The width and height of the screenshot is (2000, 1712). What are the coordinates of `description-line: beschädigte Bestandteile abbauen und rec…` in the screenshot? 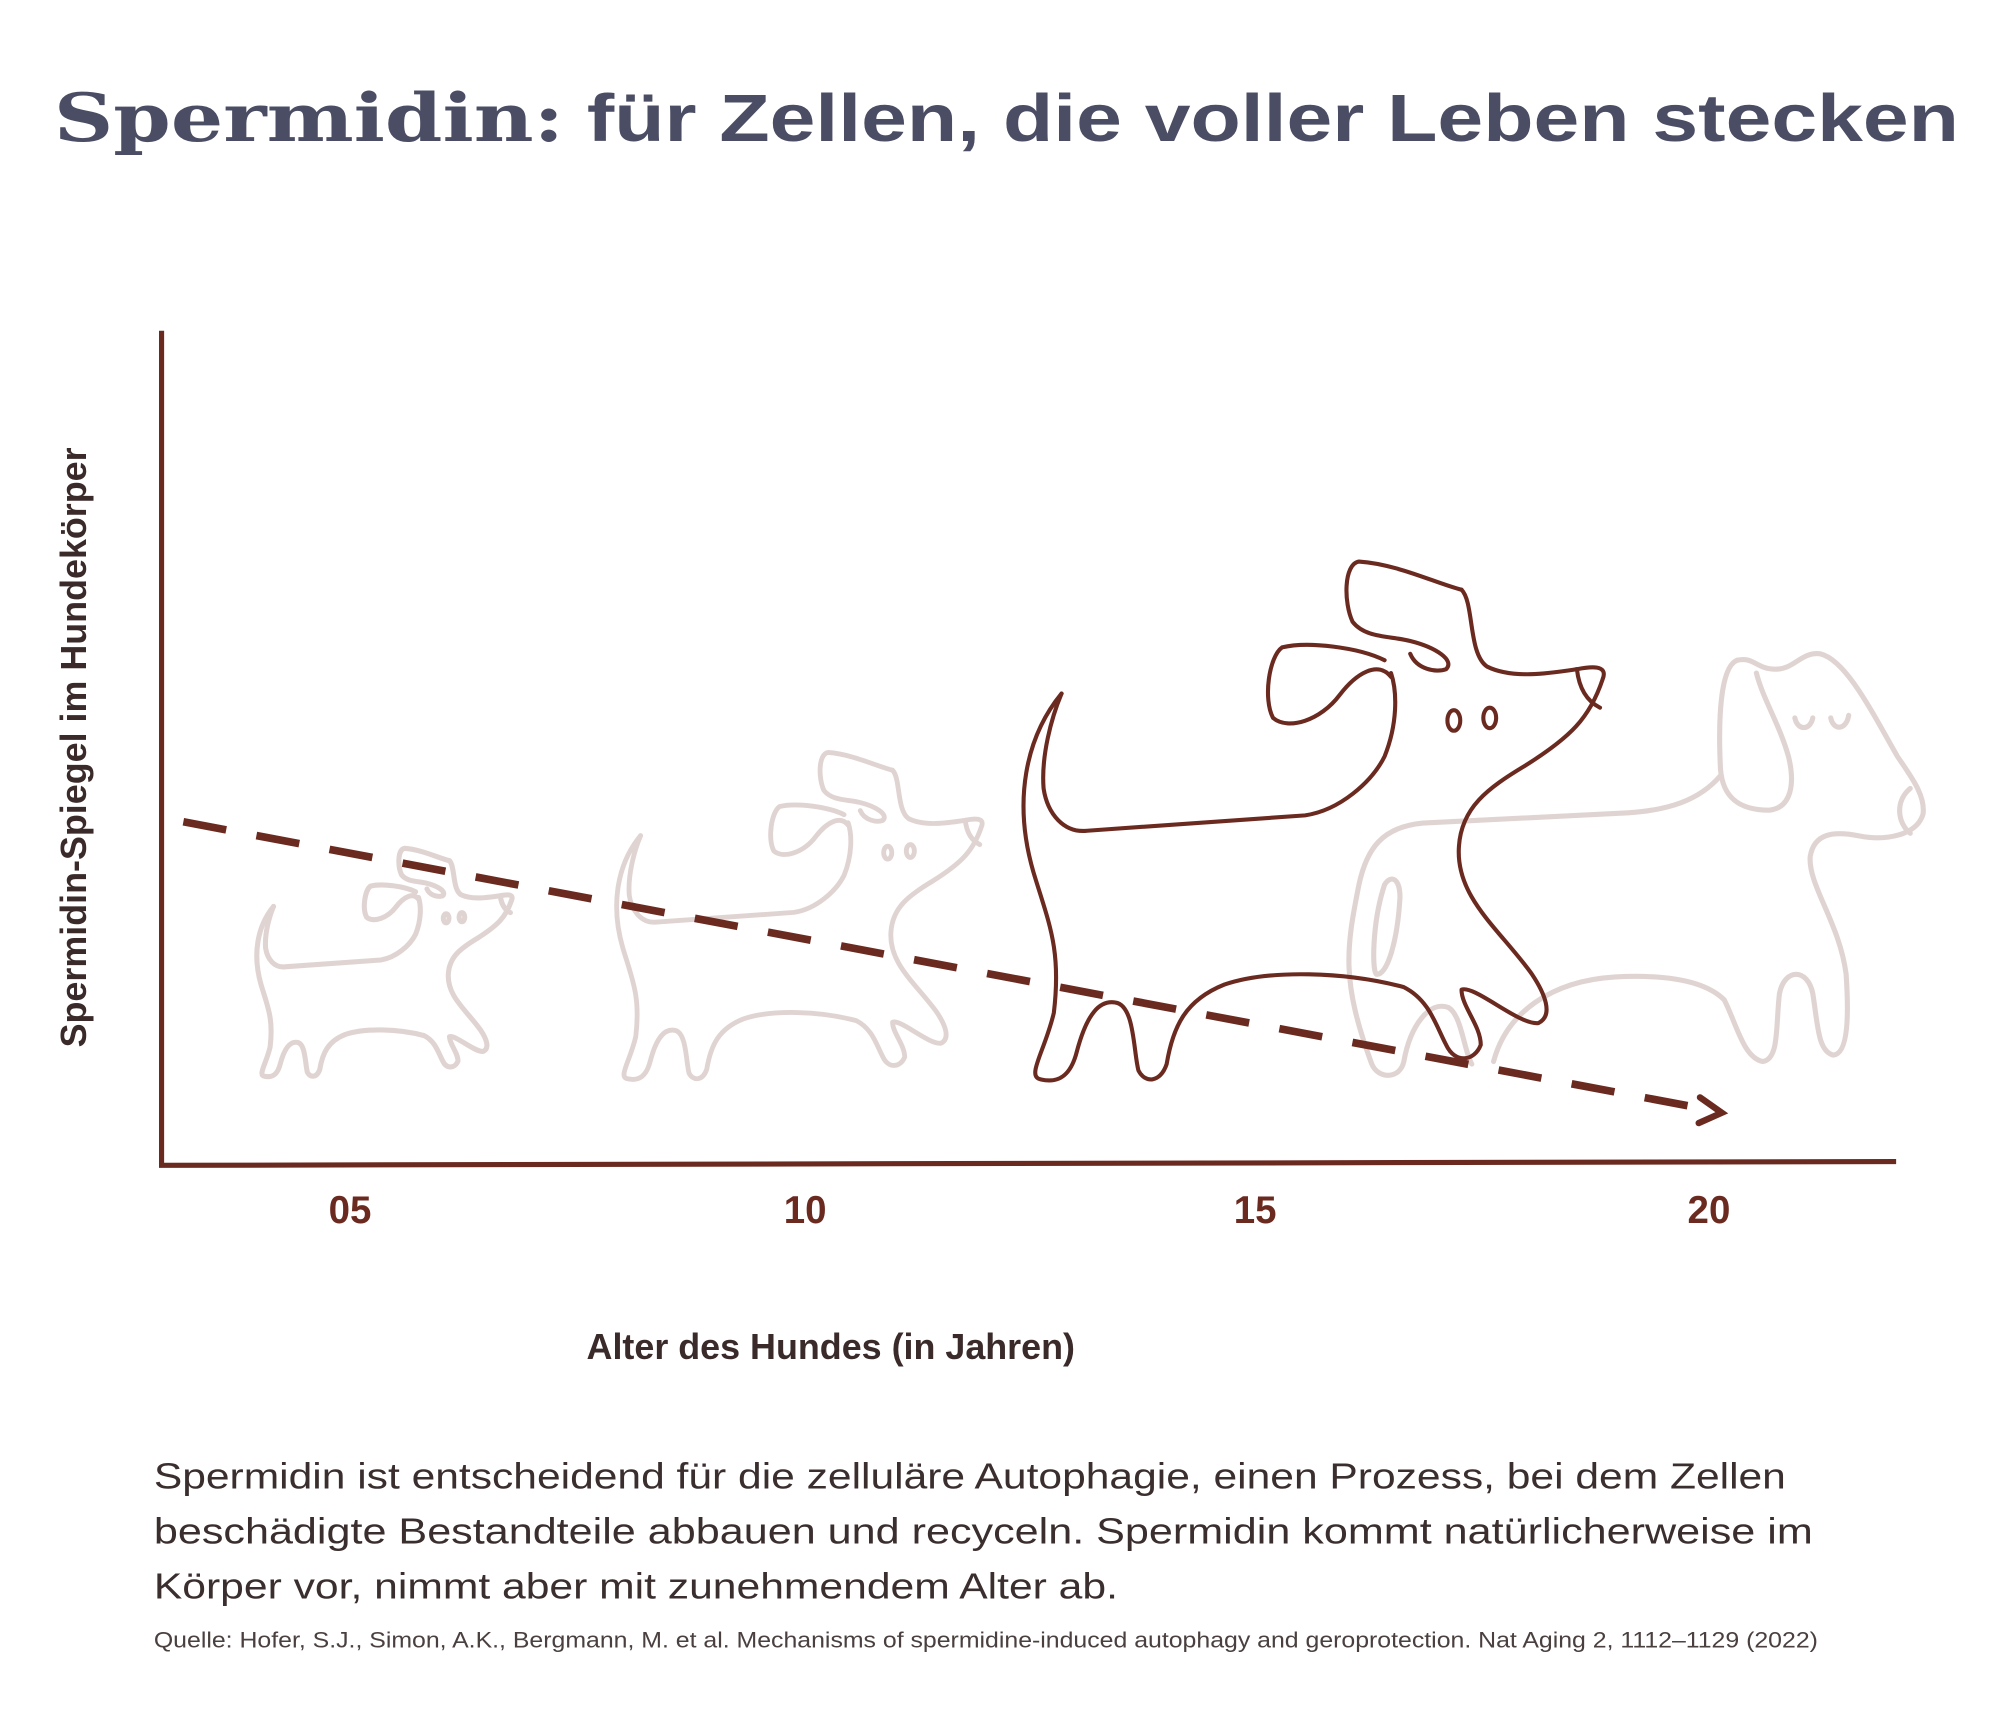 It's located at (983, 1532).